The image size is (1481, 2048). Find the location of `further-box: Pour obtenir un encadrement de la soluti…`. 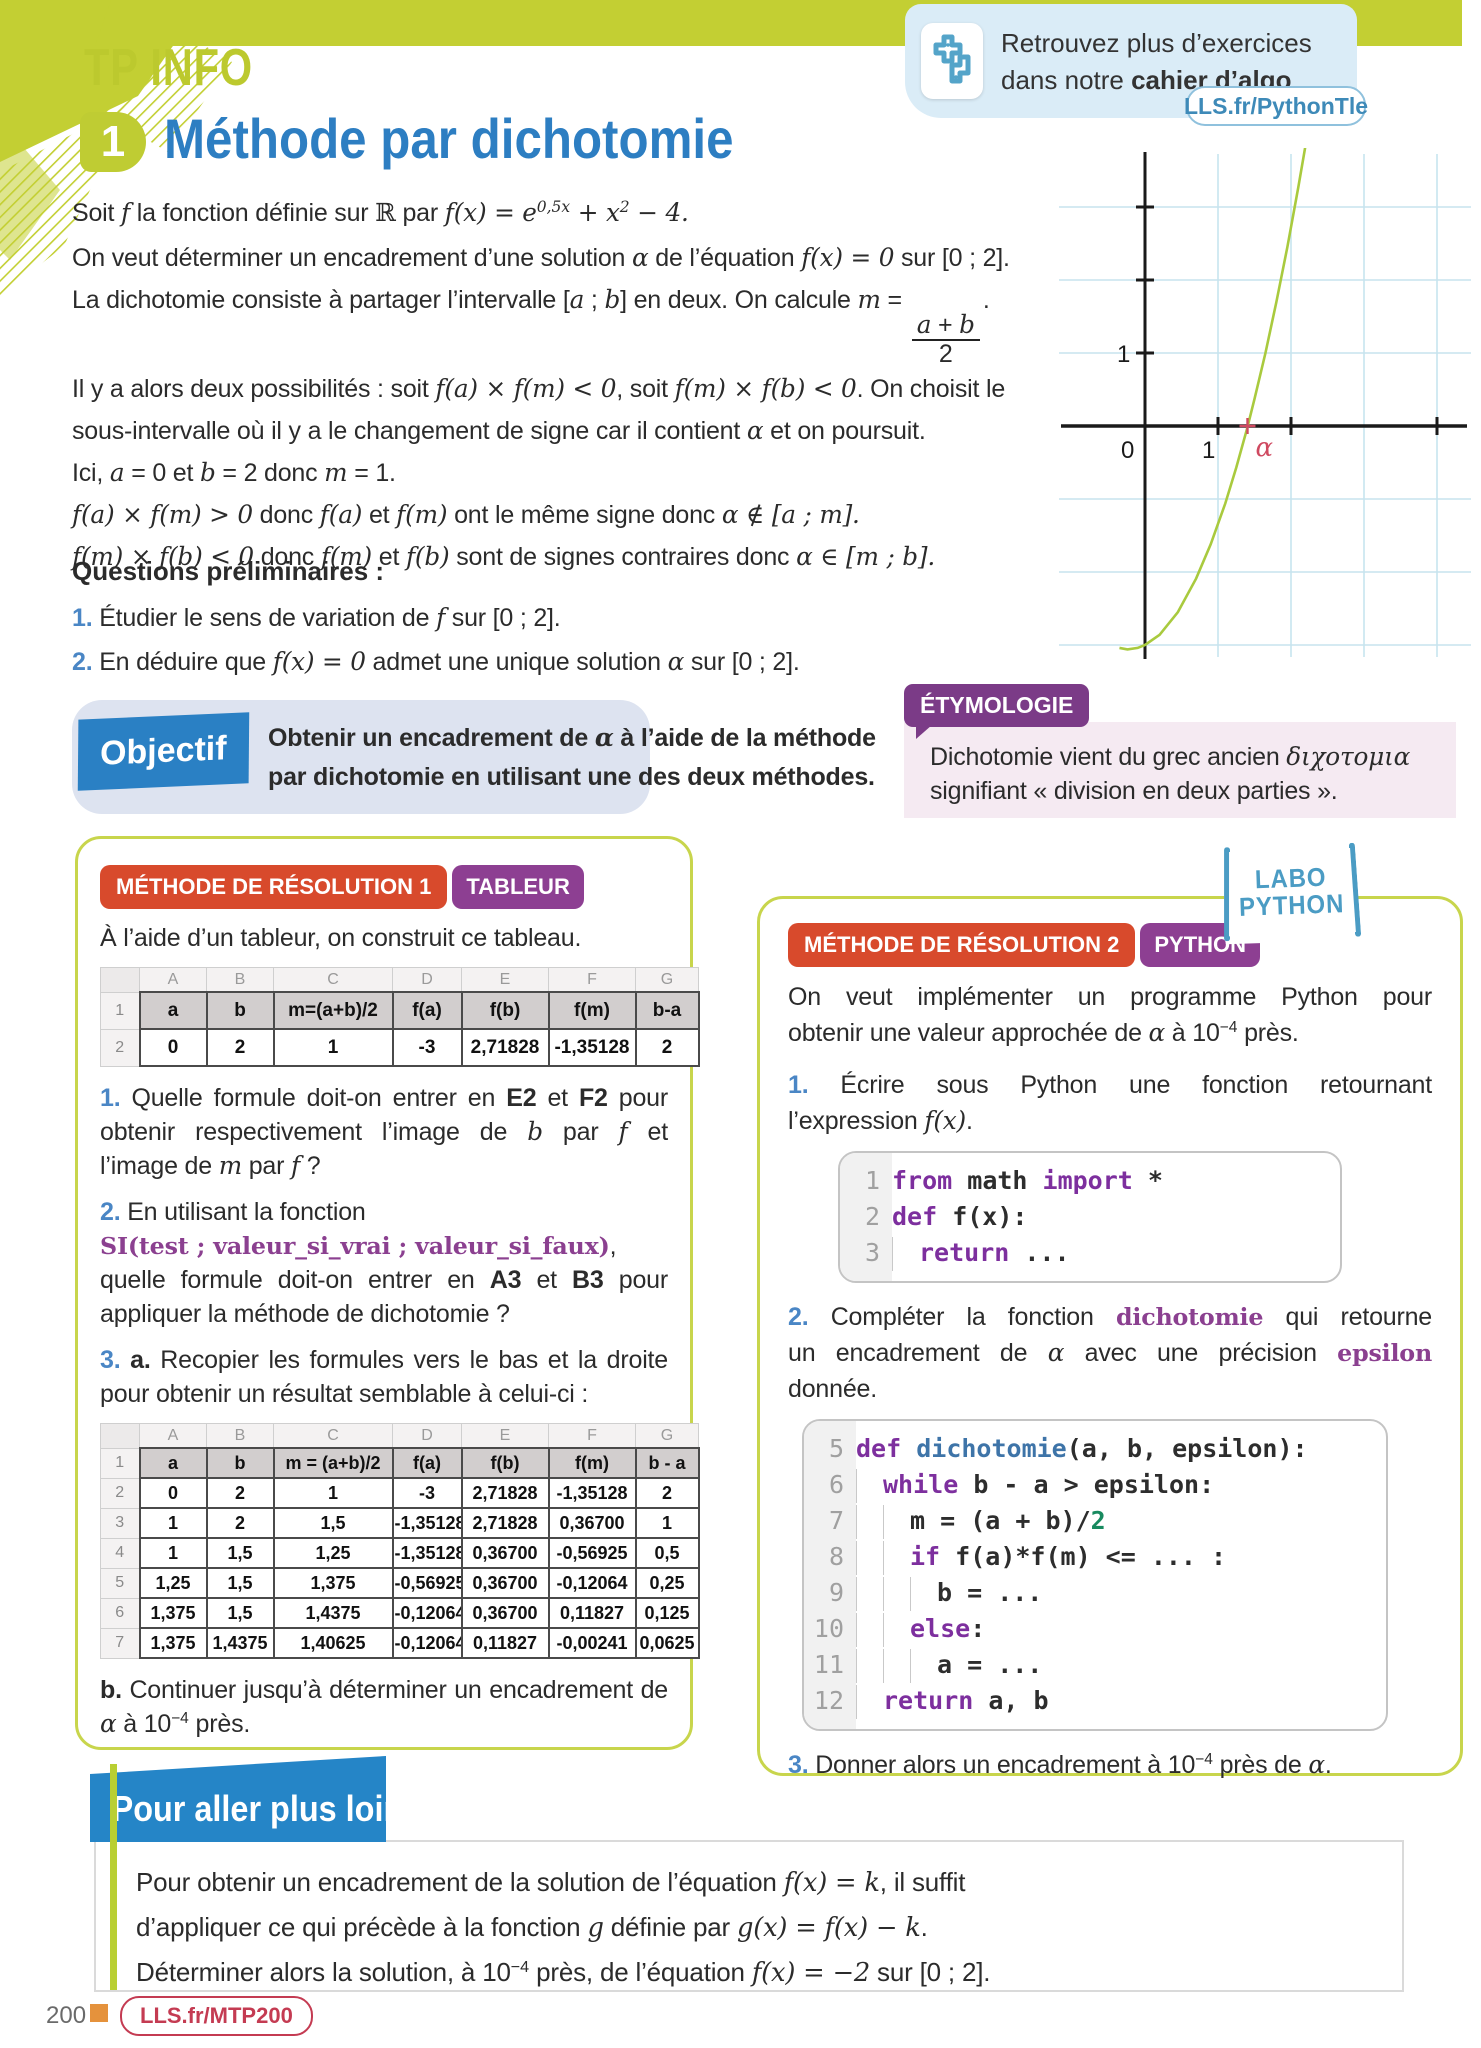

further-box: Pour obtenir un encadrement de la soluti… is located at coordinates (749, 1916).